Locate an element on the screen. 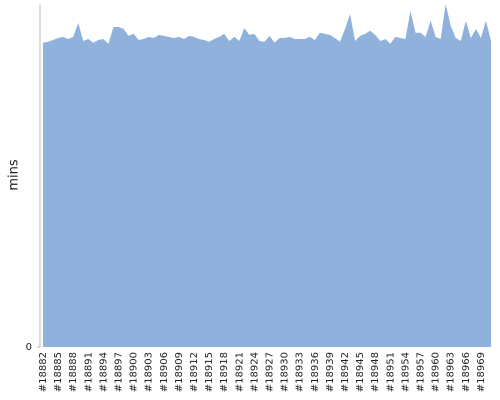 The width and height of the screenshot is (500, 400). x-tick-label: #18930 is located at coordinates (285, 372).